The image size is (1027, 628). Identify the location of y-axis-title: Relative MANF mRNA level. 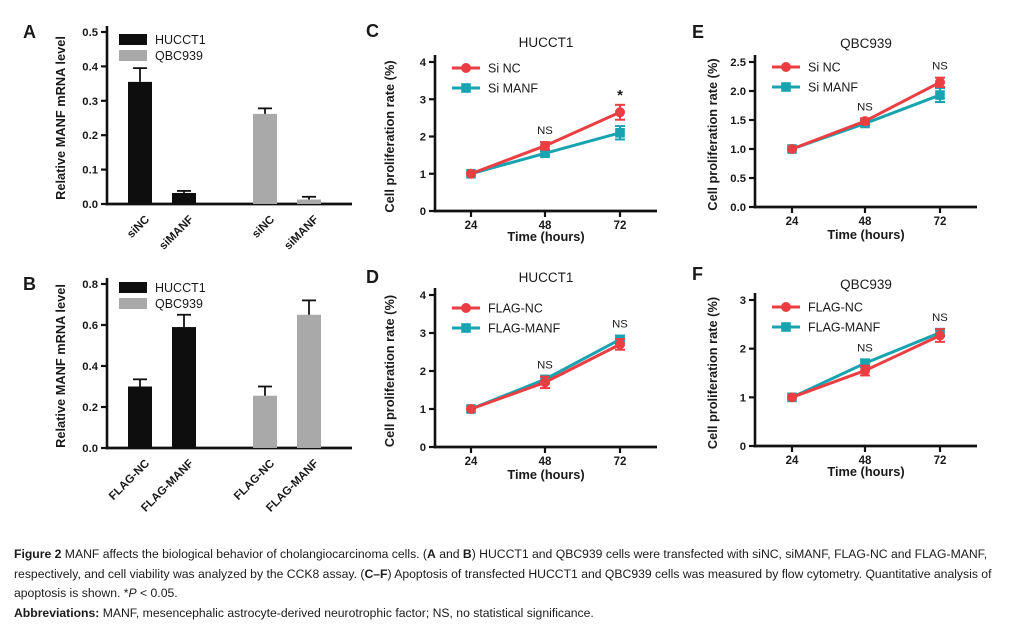
(60, 118).